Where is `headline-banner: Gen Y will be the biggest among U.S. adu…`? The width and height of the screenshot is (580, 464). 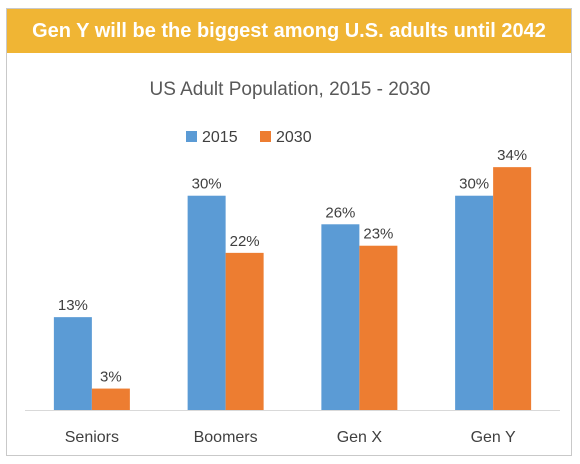
headline-banner: Gen Y will be the biggest among U.S. adu… is located at coordinates (289, 31).